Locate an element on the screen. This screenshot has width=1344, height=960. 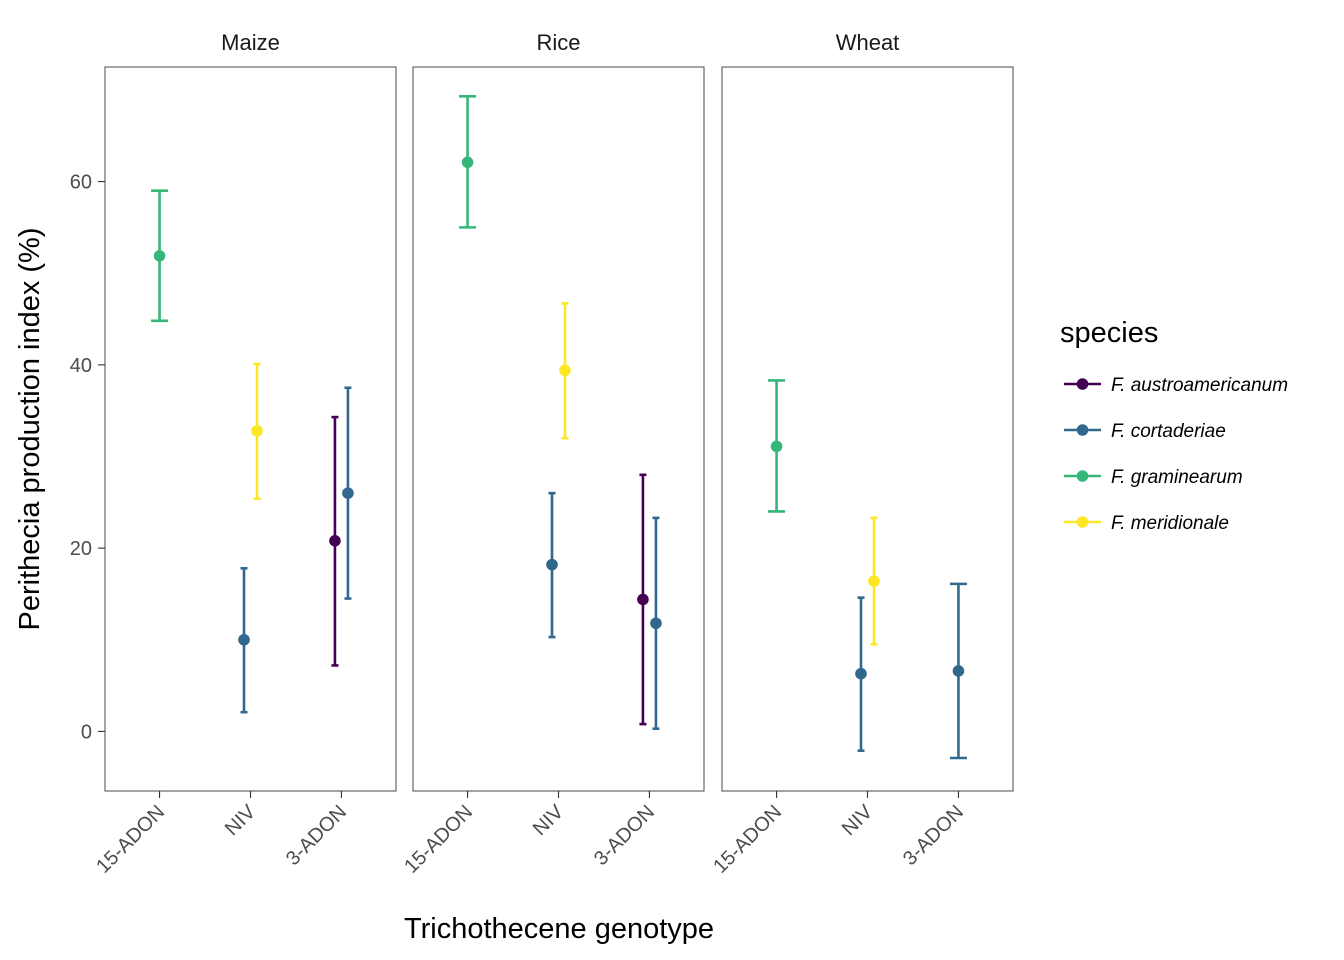
facet-title: Wheat is located at coordinates (868, 42).